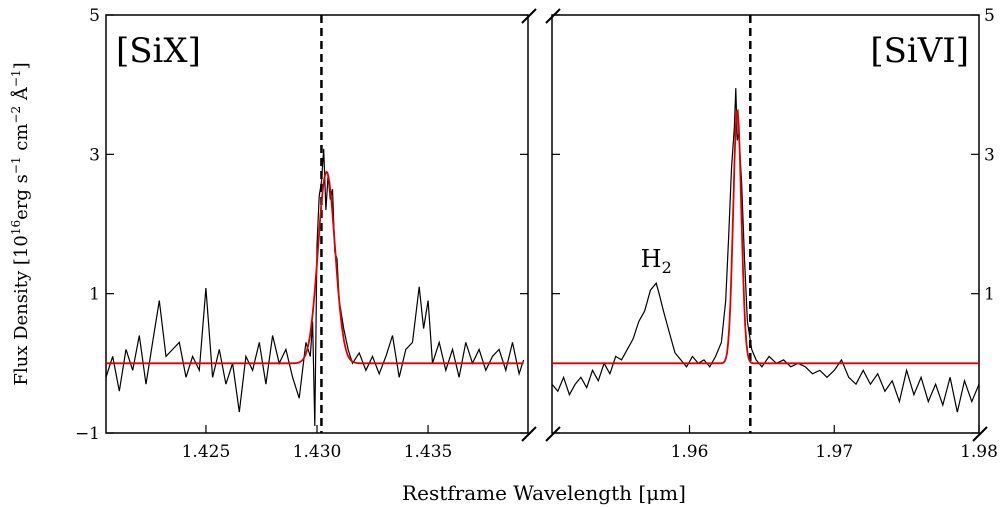 The width and height of the screenshot is (1006, 507). Describe the element at coordinates (980, 434) in the screenshot. I see `break-mark-right-edge` at that location.